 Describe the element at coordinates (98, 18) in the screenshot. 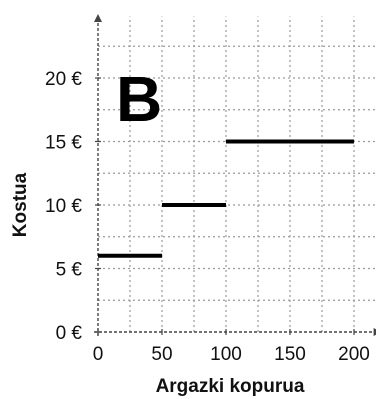

I see `y-axis-arrow` at that location.